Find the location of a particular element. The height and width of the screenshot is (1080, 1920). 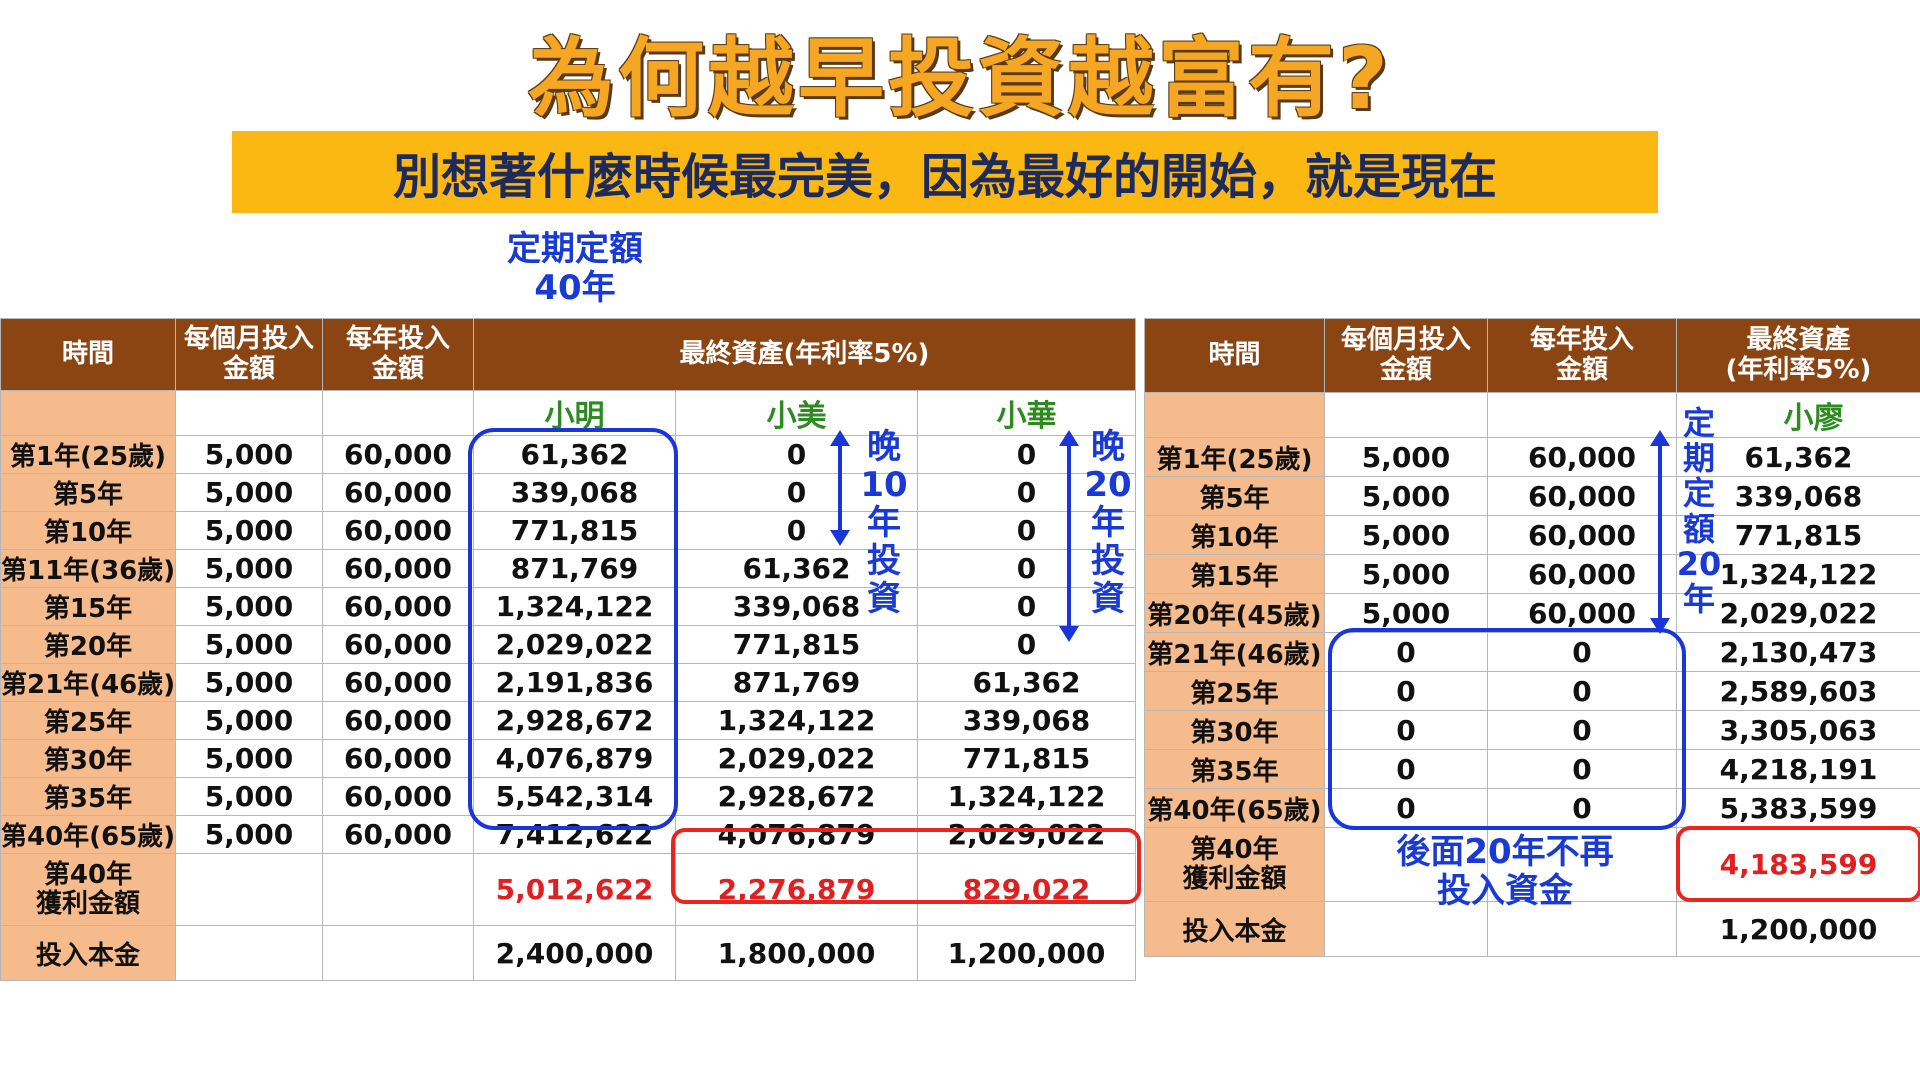

profit-label: 第40年 獲利金額 is located at coordinates (1234, 864).